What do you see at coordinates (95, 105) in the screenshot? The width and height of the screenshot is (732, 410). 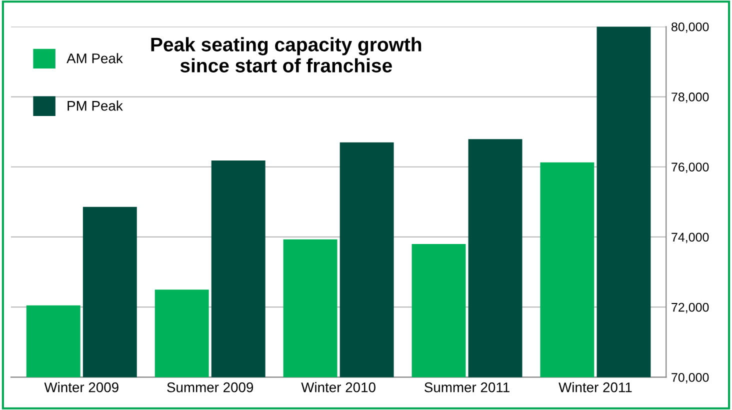 I see `legend-label: PM Peak` at bounding box center [95, 105].